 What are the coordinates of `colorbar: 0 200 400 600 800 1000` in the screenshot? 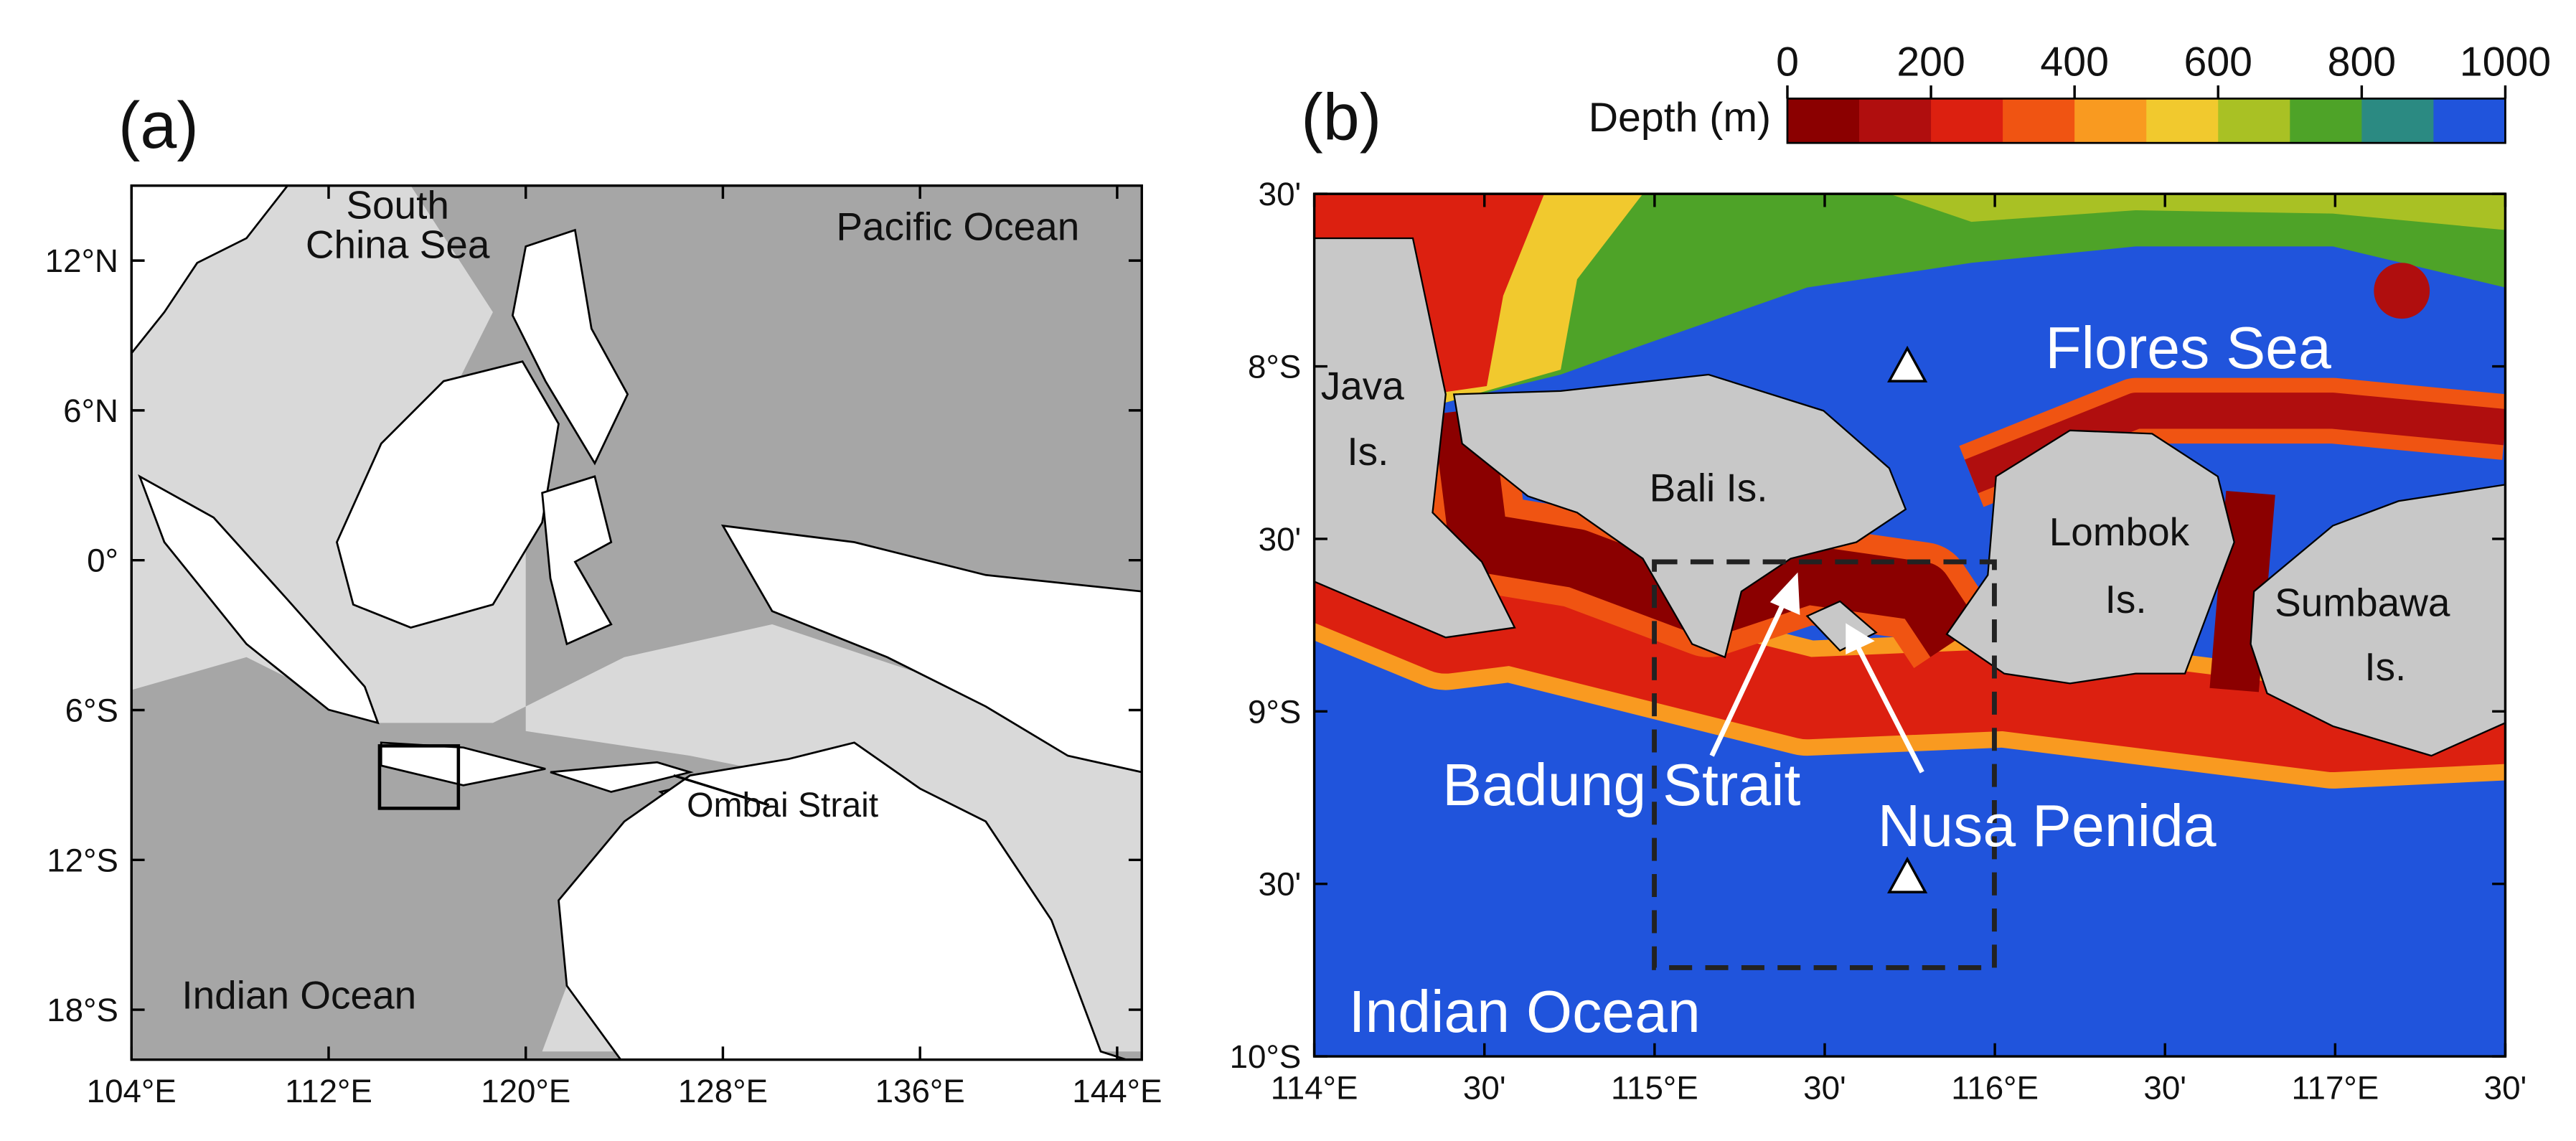 It's located at (2163, 91).